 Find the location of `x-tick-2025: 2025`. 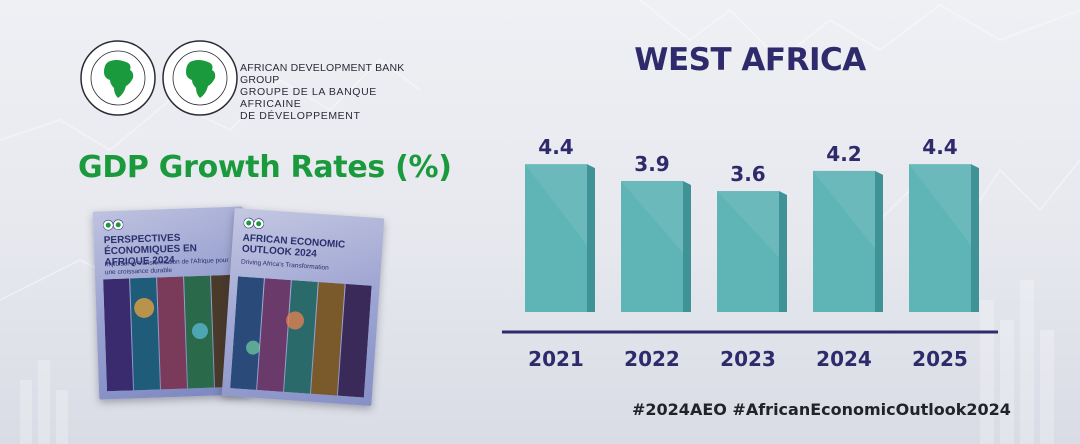

x-tick-2025: 2025 is located at coordinates (940, 359).